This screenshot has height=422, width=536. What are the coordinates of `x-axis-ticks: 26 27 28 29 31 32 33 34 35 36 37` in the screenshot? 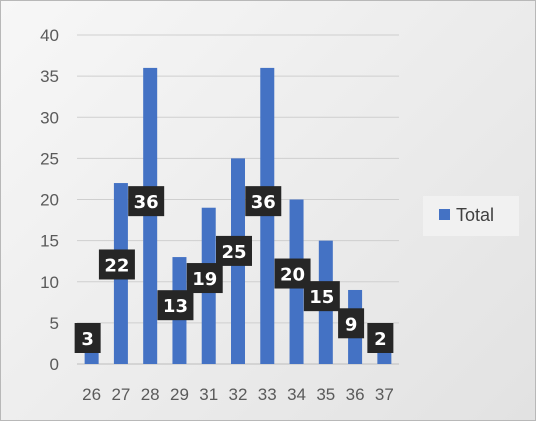 It's located at (238, 394).